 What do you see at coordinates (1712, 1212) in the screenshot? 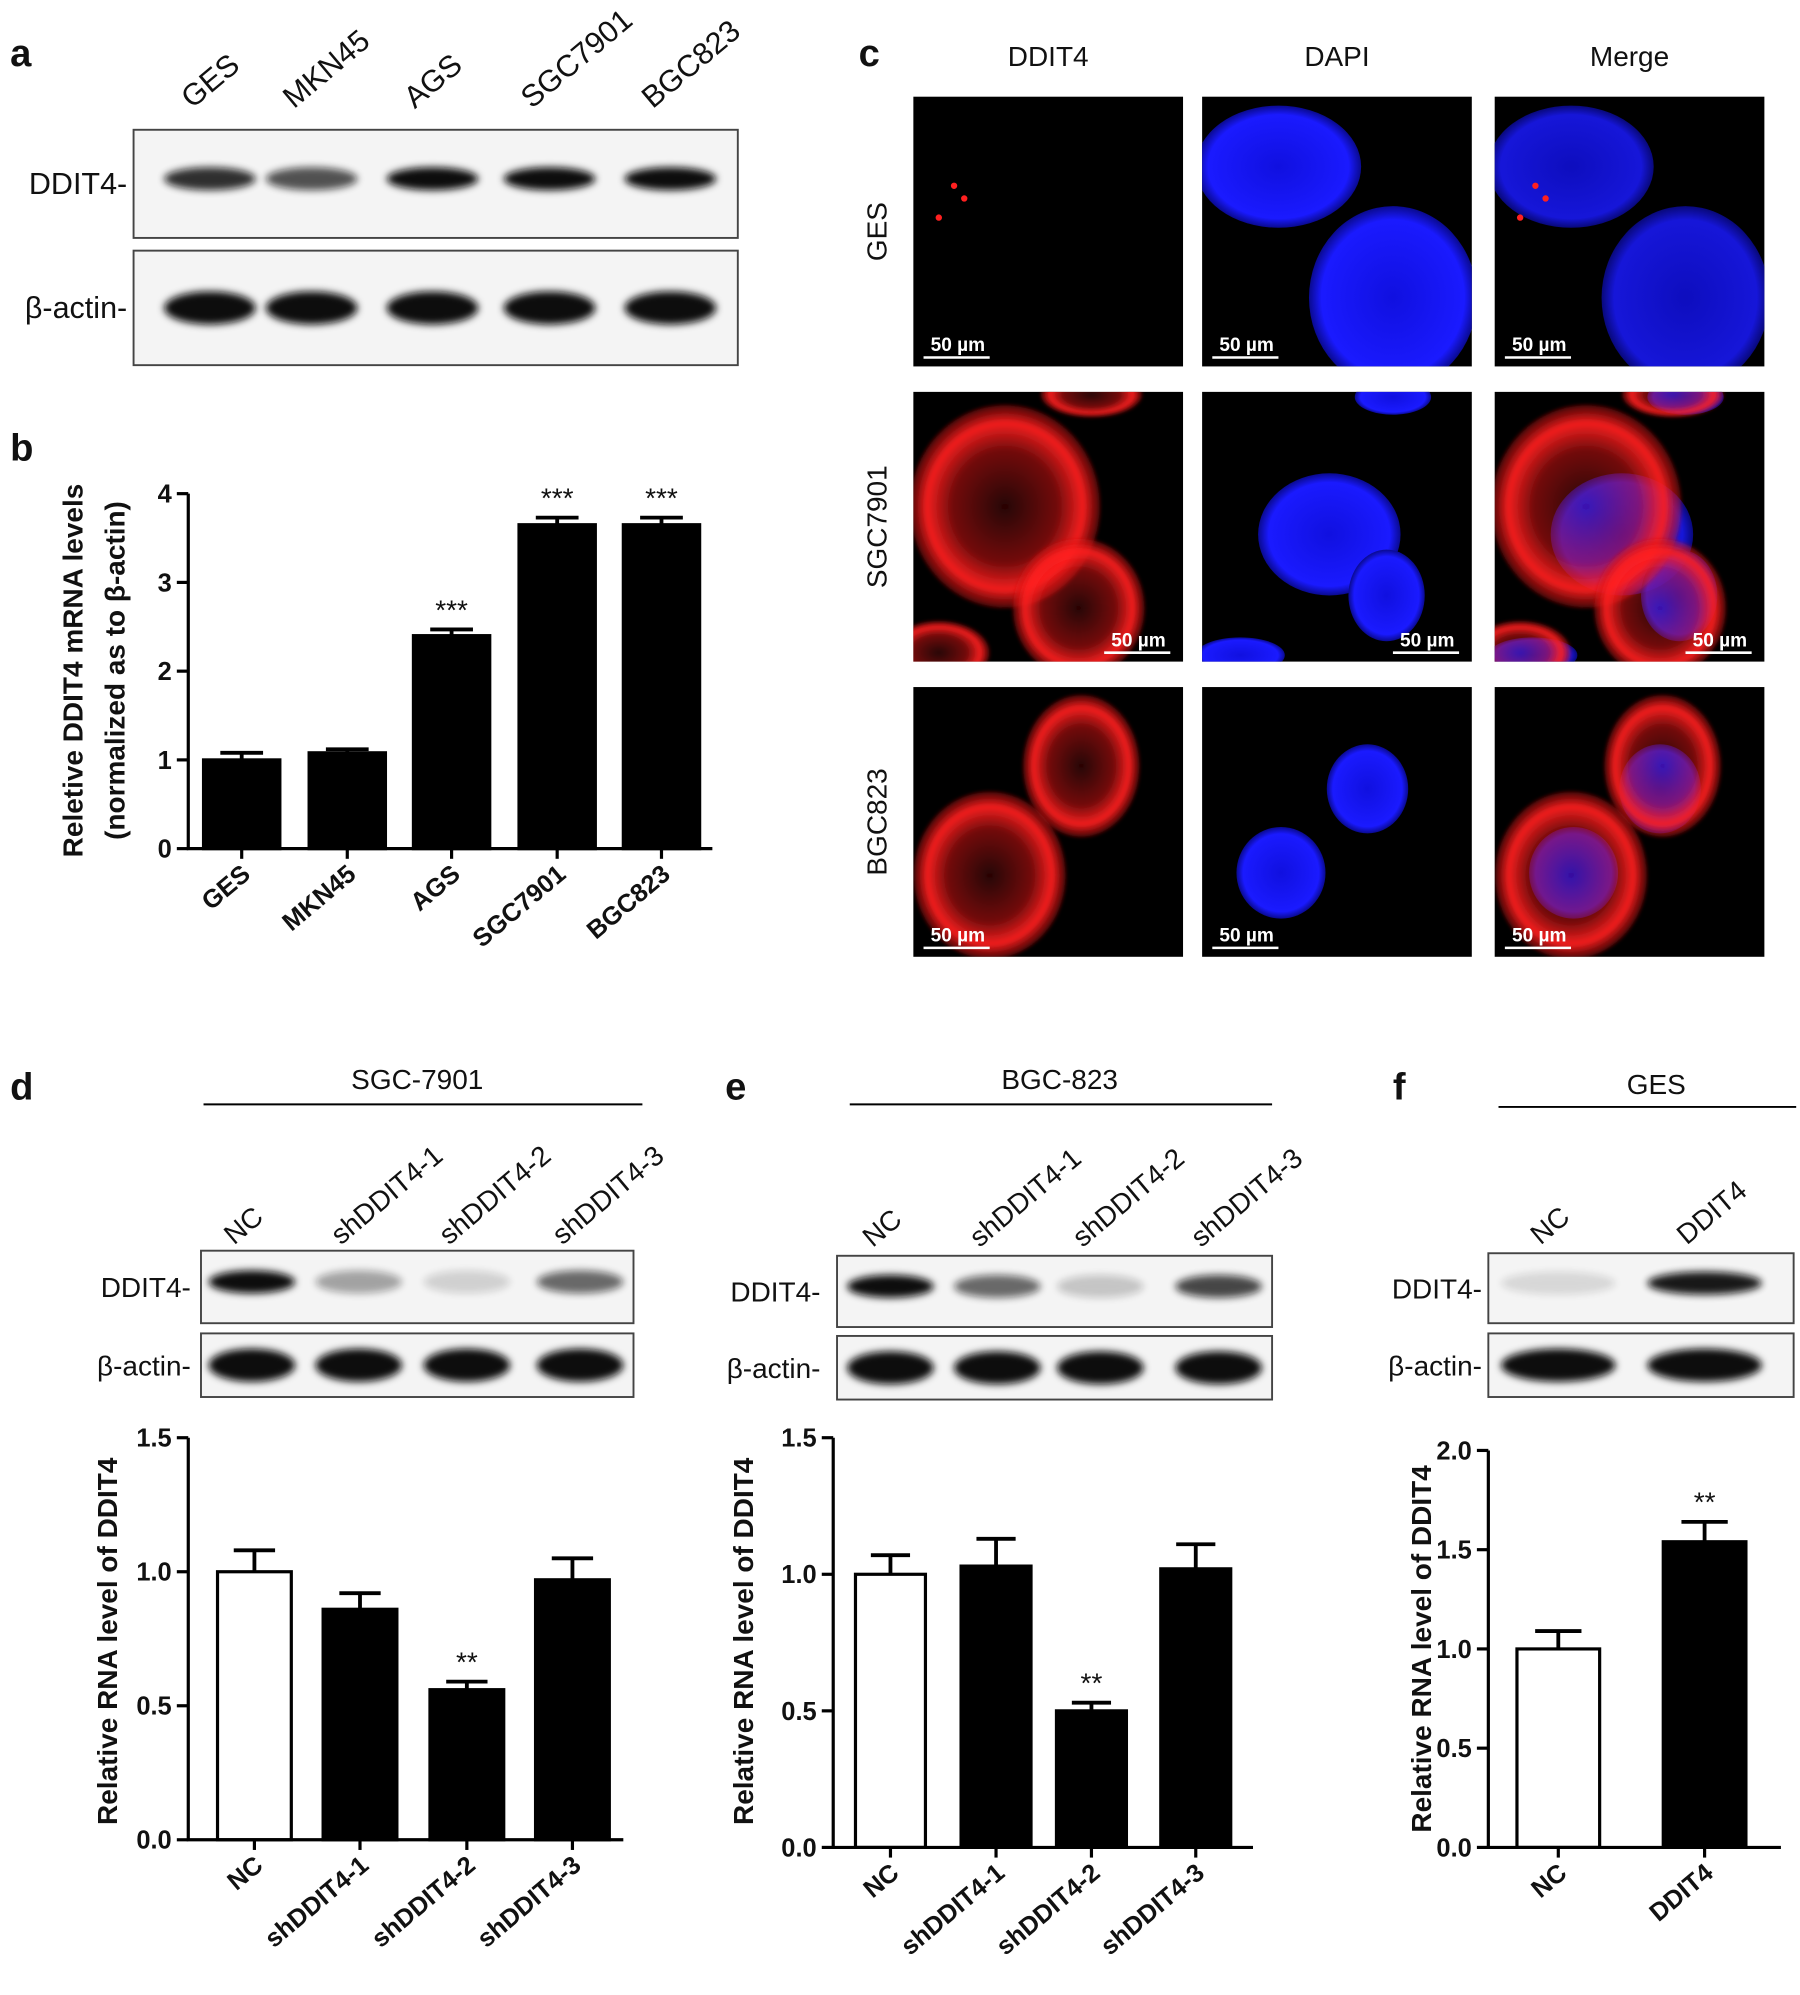
I see `lane-label: DDIT4` at bounding box center [1712, 1212].